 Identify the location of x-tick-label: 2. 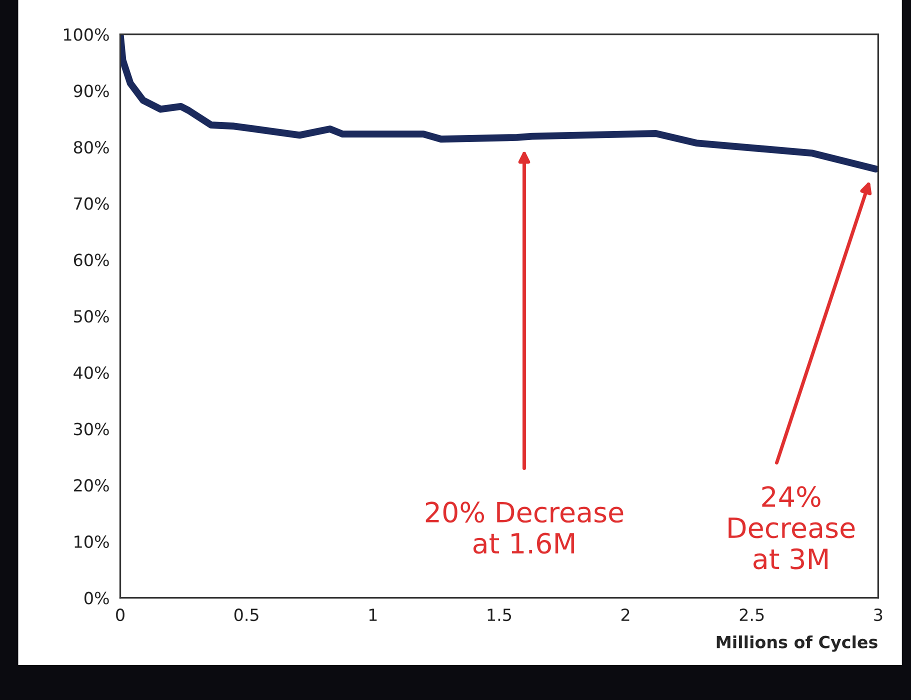
(625, 614).